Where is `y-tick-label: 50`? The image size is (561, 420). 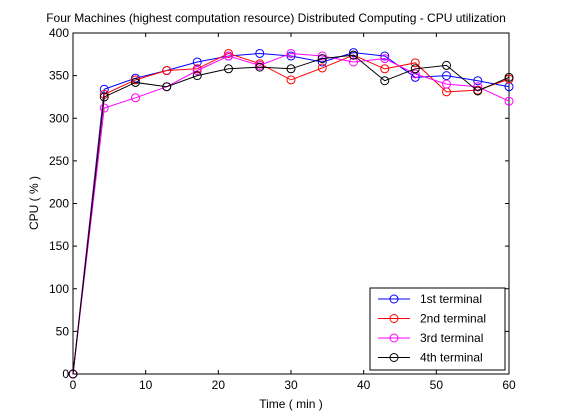
y-tick-label: 50 is located at coordinates (63, 331).